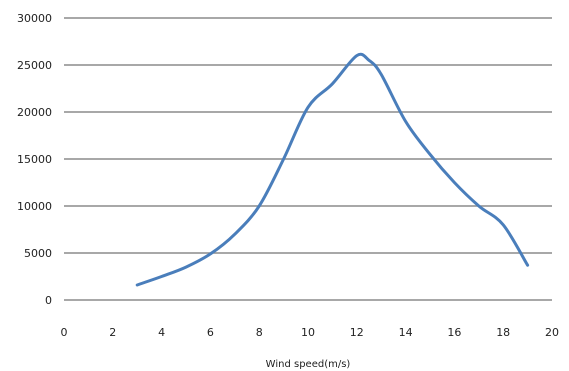 This screenshot has width=569, height=371. Describe the element at coordinates (48, 300) in the screenshot. I see `y-tick-label: 0` at that location.